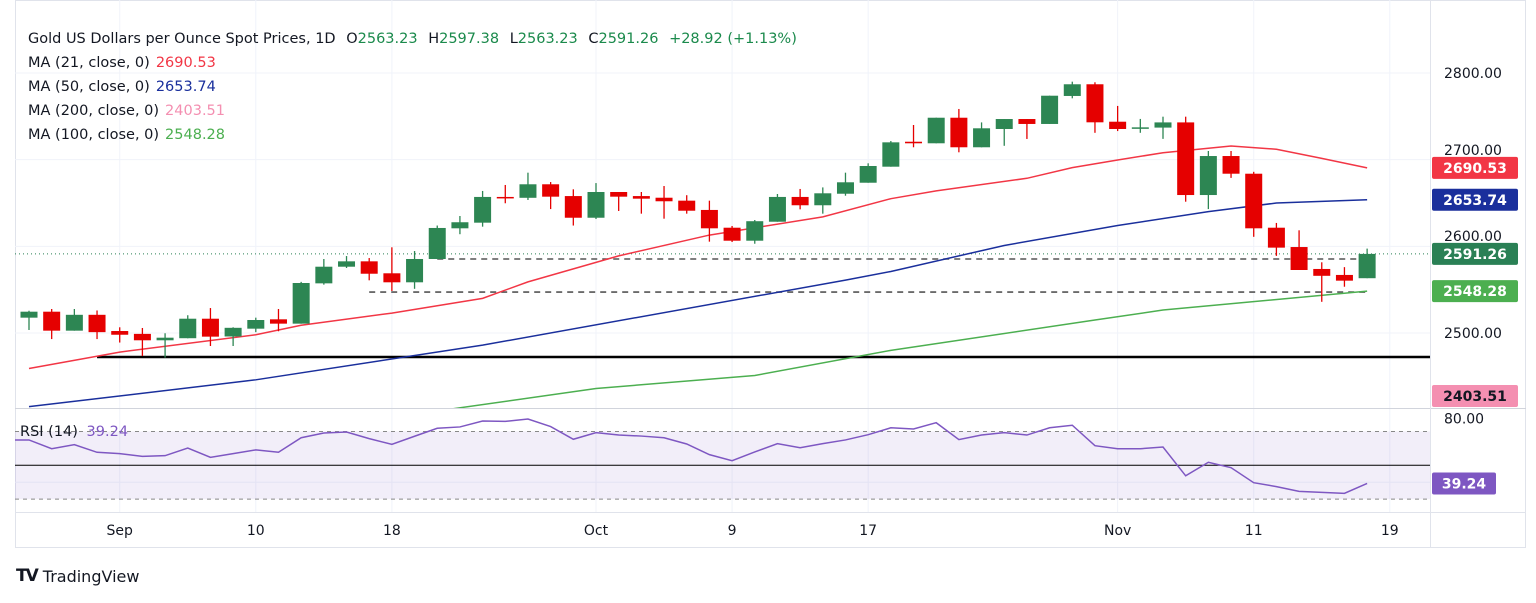 Image resolution: width=1536 pixels, height=603 pixels. I want to click on ma-legend-50: MA (50, close, 0) 2653.74, so click(125, 87).